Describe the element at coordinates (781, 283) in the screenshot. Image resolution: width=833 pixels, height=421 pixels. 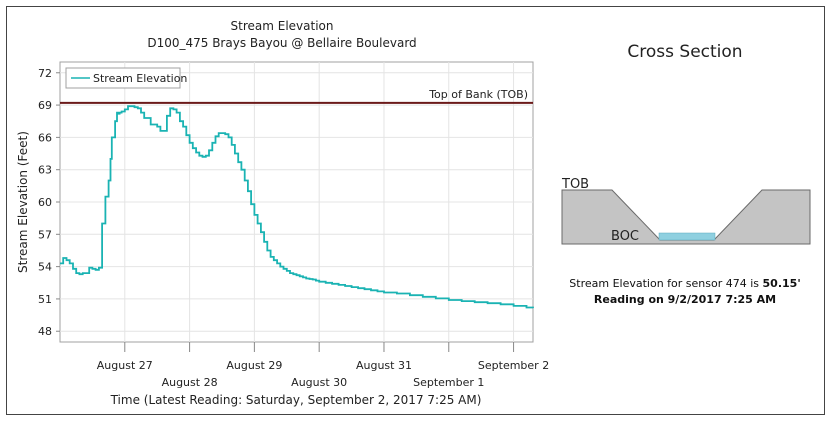
I see `reading-value: 50.15'` at that location.